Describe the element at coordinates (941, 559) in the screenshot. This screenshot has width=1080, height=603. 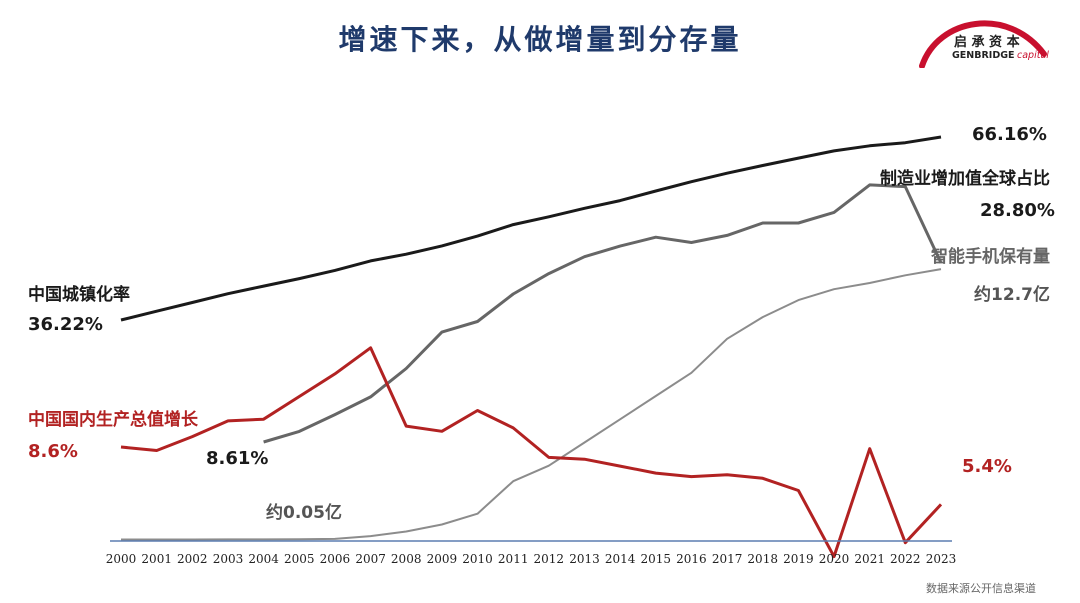
I see `x-tick-label: 2023` at that location.